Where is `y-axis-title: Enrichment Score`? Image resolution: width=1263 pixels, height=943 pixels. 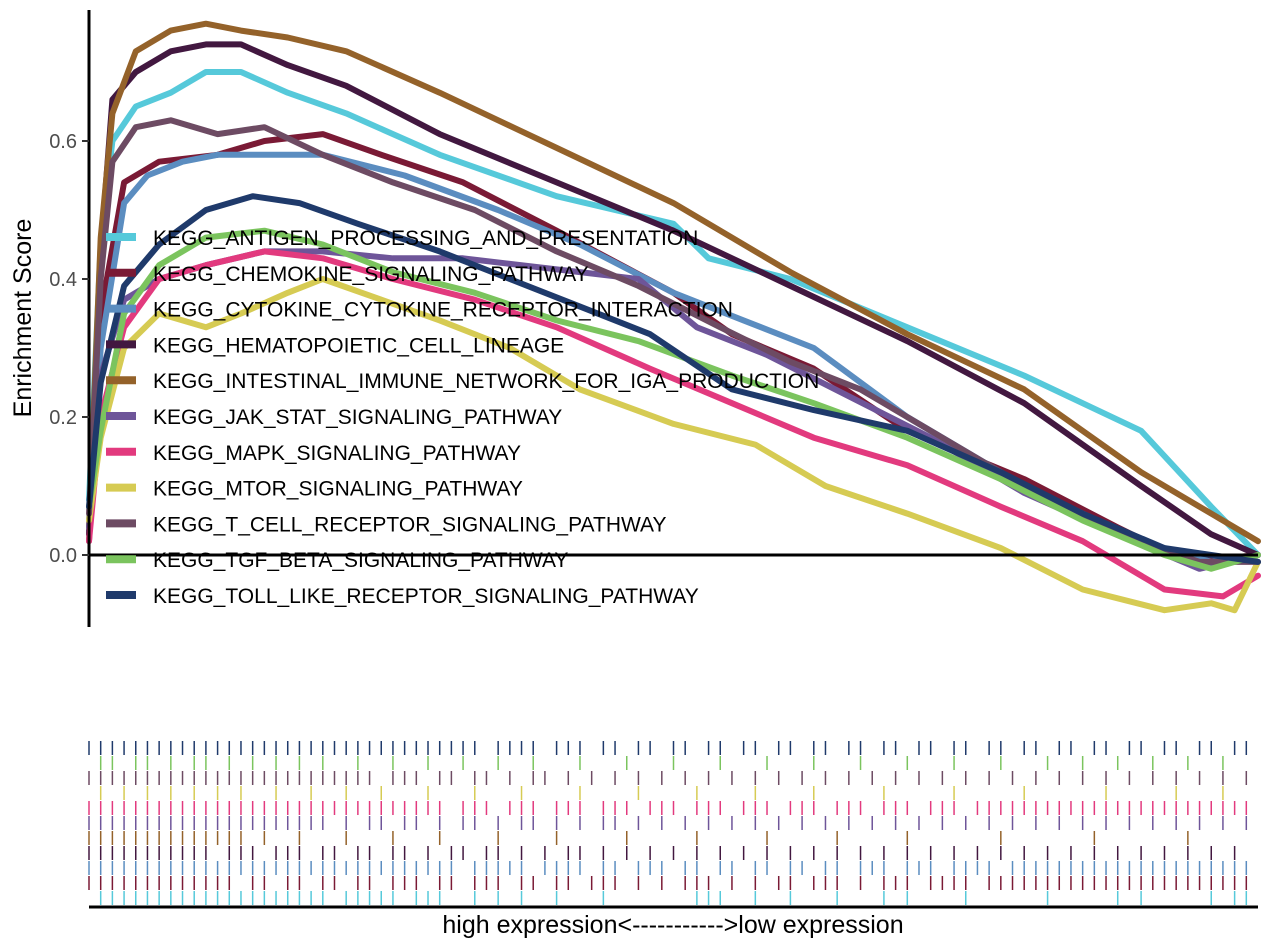 y-axis-title: Enrichment Score is located at coordinates (23, 318).